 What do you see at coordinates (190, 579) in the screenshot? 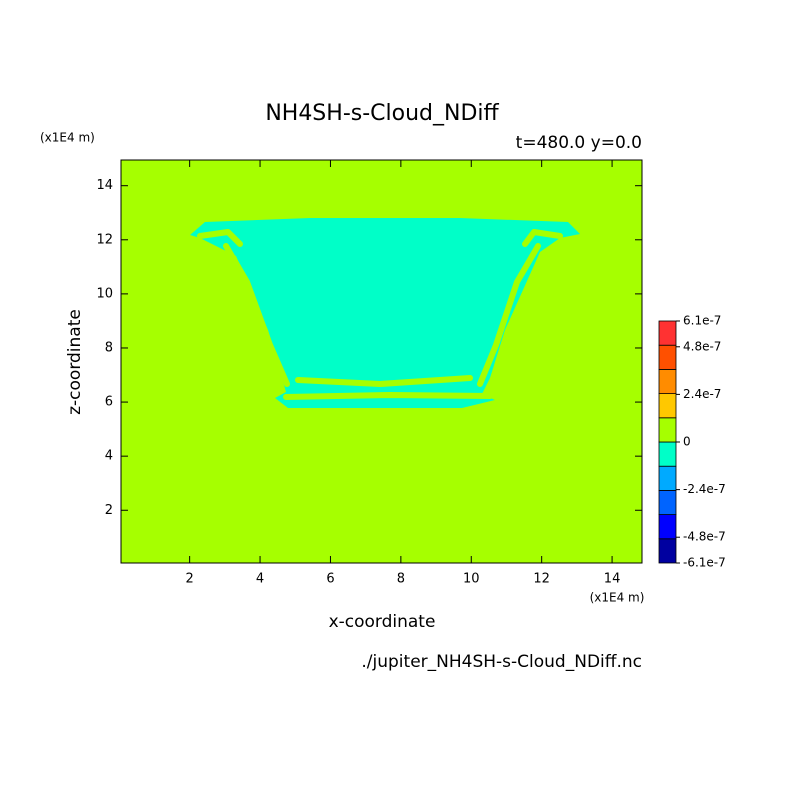
I see `x-tick-label: 2` at bounding box center [190, 579].